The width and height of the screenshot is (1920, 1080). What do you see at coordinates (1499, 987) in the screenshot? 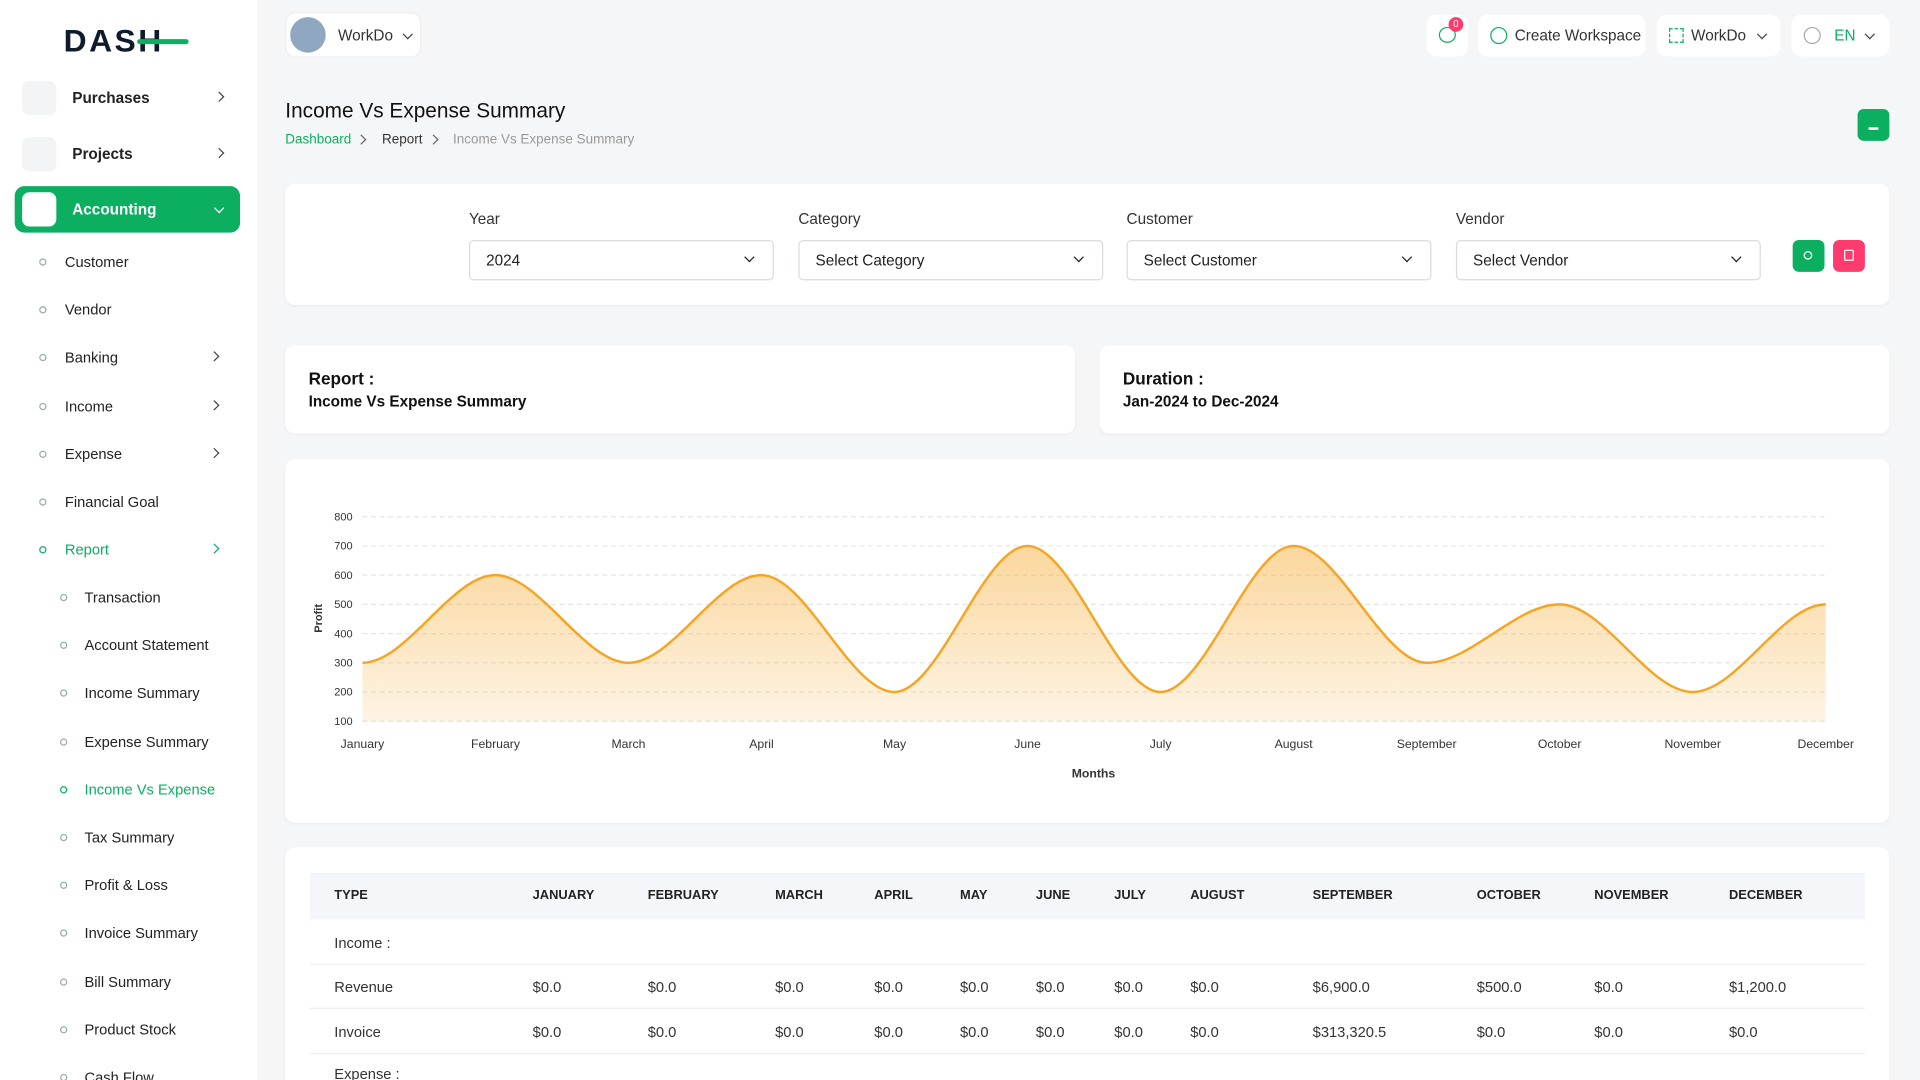
I see `table-cell: $500.0` at bounding box center [1499, 987].